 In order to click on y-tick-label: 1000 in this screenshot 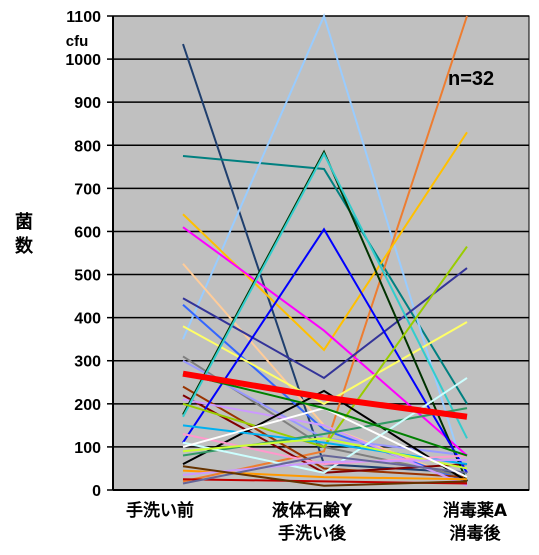, I will do `click(83, 60)`.